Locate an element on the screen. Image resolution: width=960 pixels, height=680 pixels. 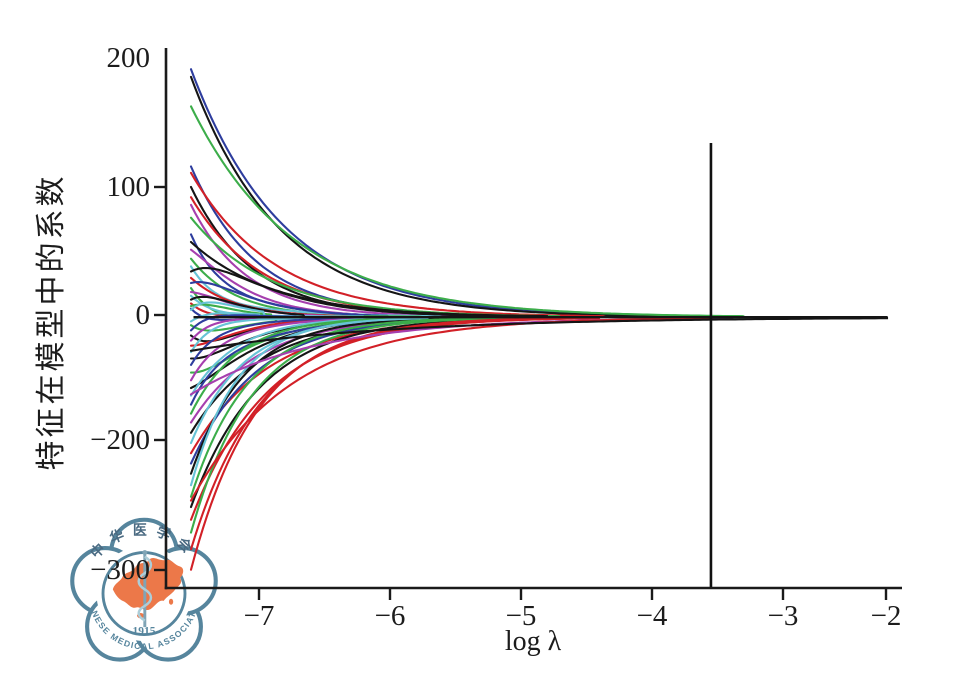
x-tick-label: −3 is located at coordinates (783, 616).